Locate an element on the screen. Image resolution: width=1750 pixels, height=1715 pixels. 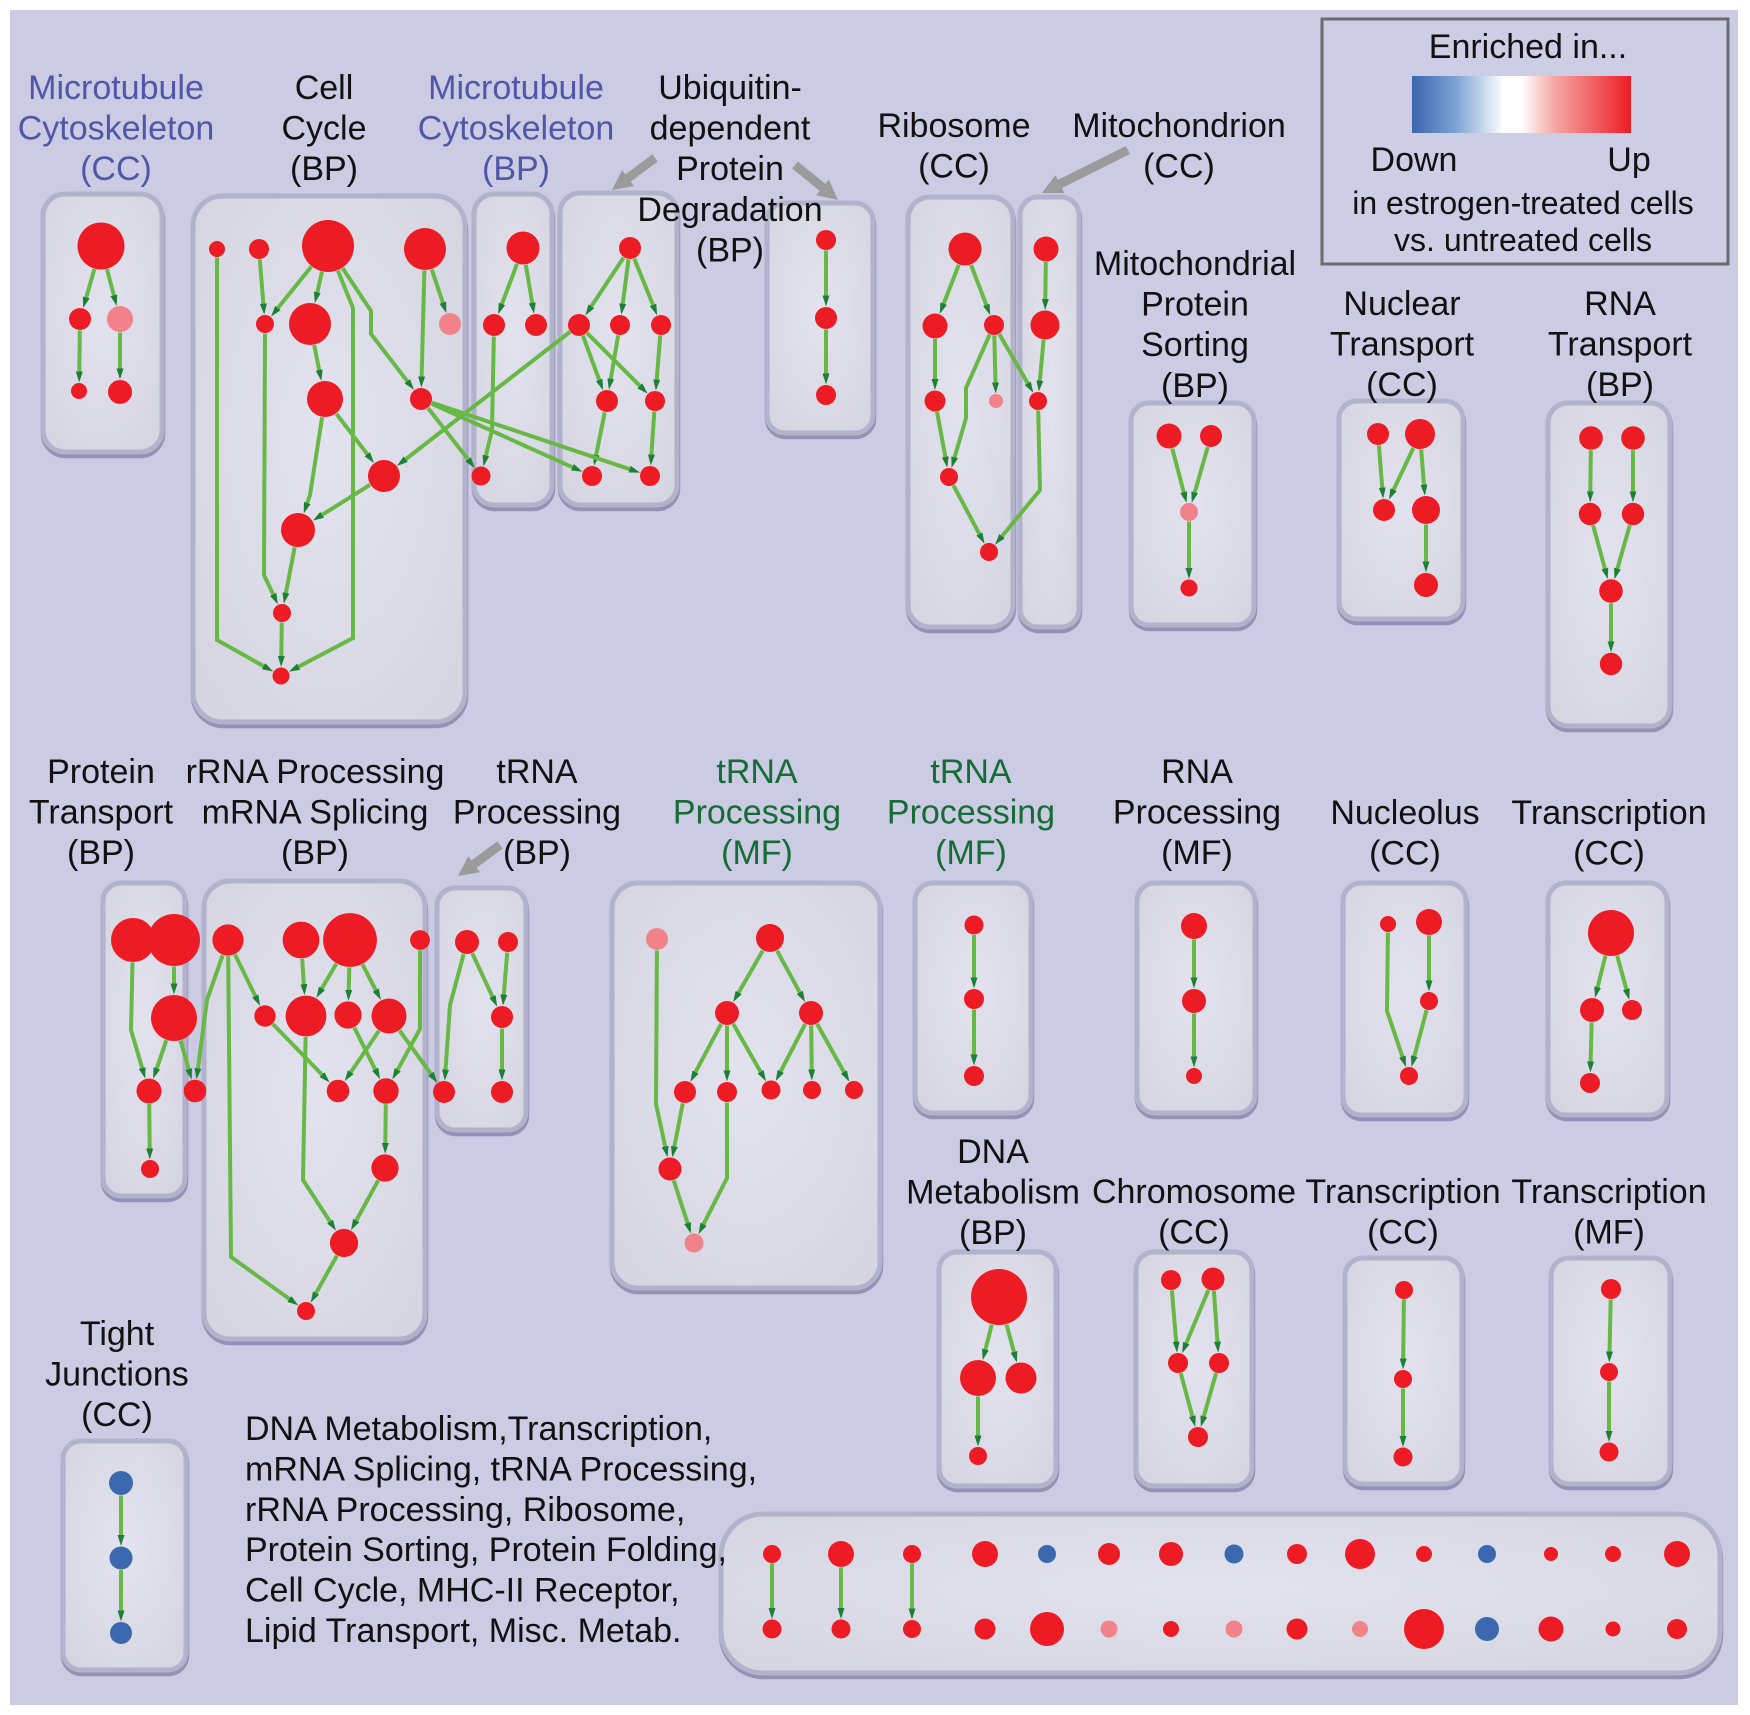
svg-text: in estrogen-treated cells is located at coordinates (1523, 203).